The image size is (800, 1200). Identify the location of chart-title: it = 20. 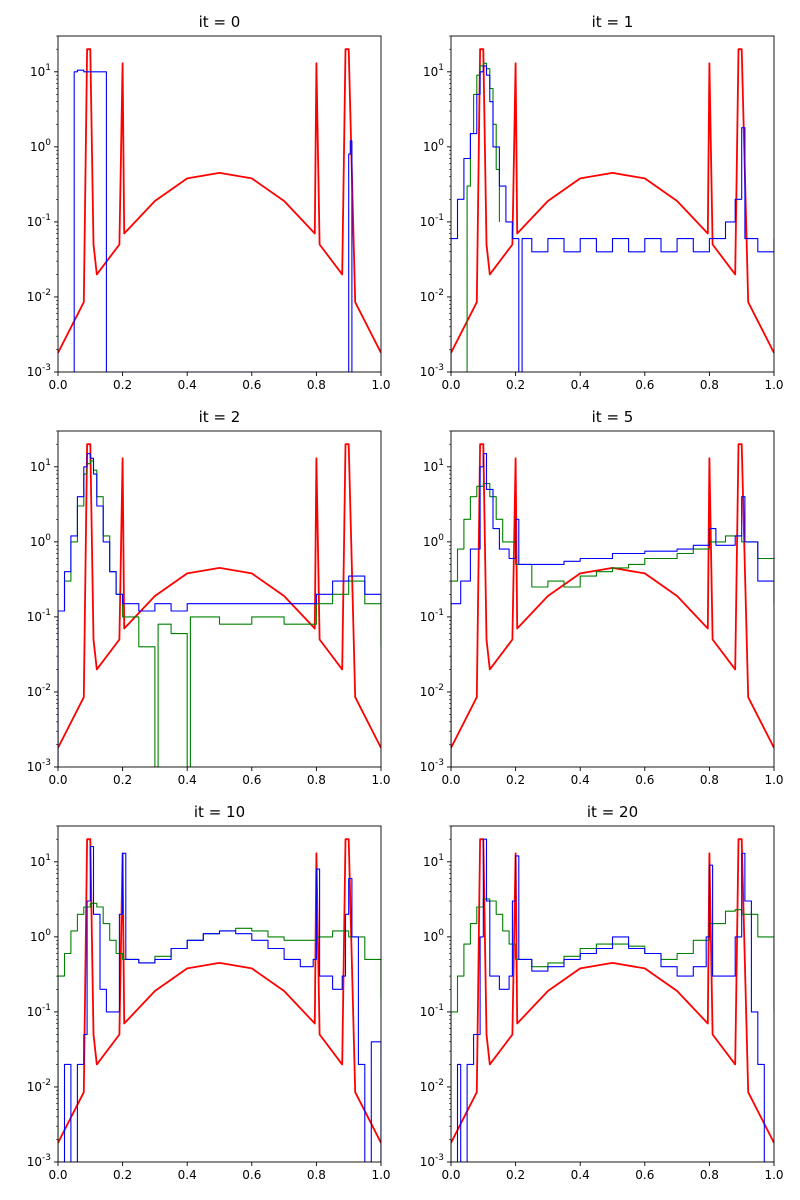
(612, 812).